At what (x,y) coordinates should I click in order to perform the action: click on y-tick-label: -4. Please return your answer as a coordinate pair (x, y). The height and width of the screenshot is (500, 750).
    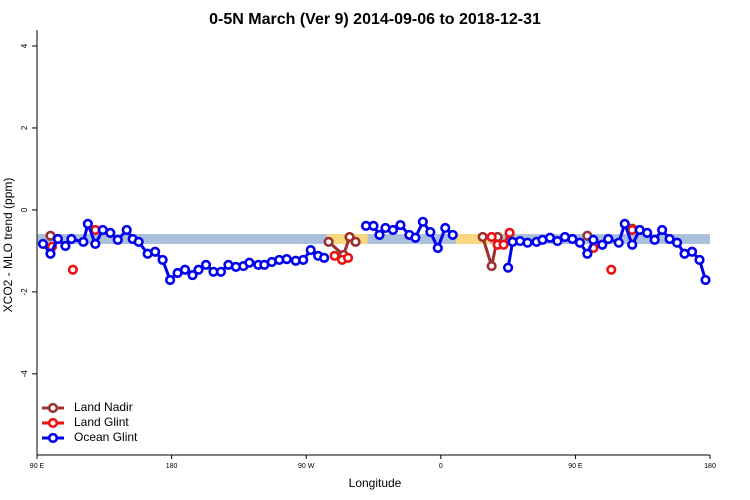
    Looking at the image, I should click on (24, 374).